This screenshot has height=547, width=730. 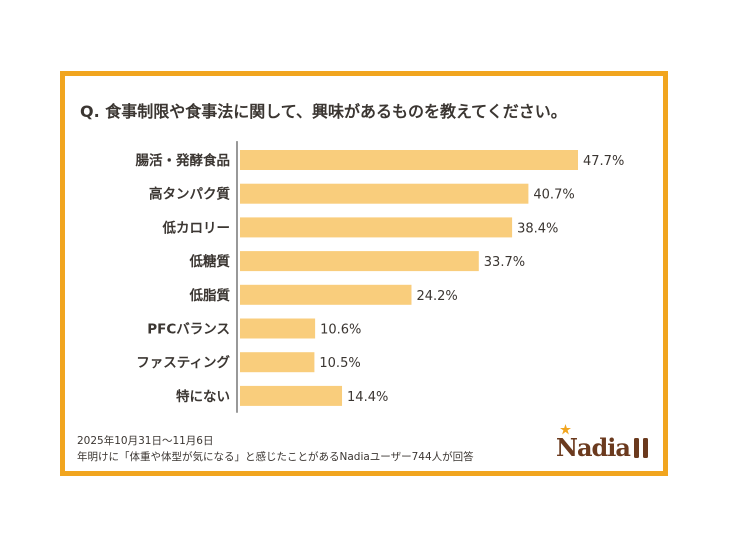 What do you see at coordinates (504, 262) in the screenshot?
I see `value-label: 33.7%` at bounding box center [504, 262].